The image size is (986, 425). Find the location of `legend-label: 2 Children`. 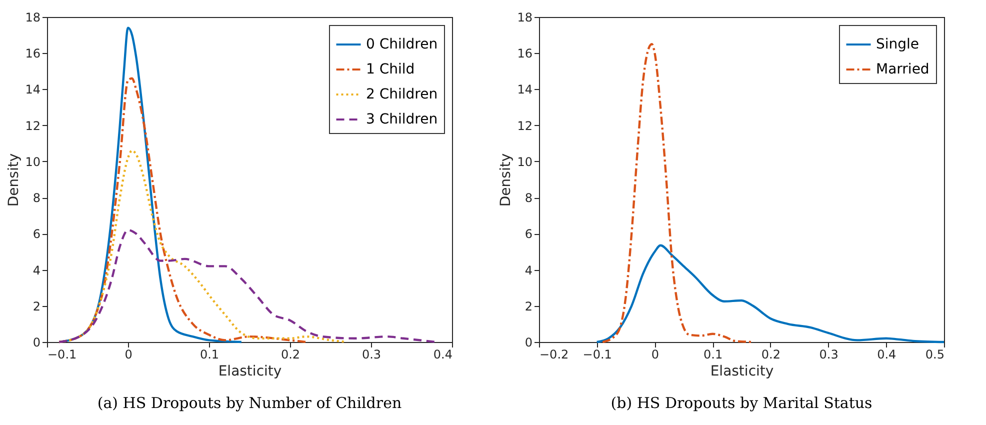

legend-label: 2 Children is located at coordinates (402, 94).